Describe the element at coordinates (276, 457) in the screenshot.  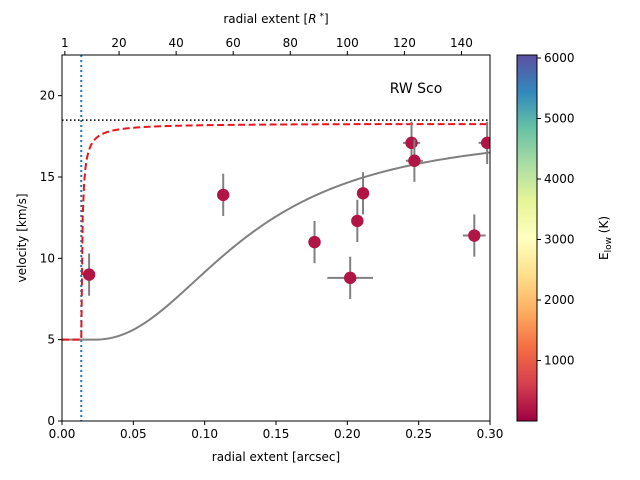
I see `x-axis-label: radial extent [arcsec]` at that location.